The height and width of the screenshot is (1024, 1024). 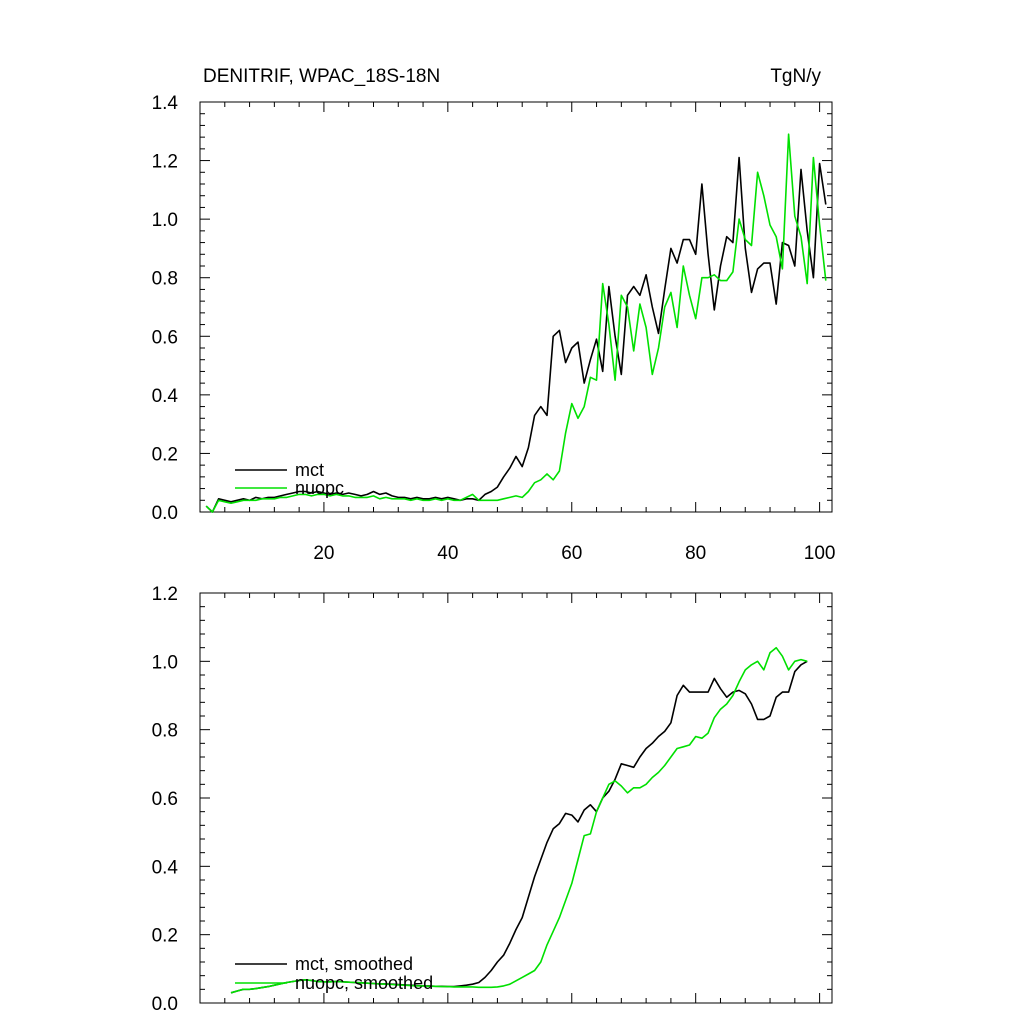 What do you see at coordinates (319, 488) in the screenshot?
I see `legend-label-1: nuopc` at bounding box center [319, 488].